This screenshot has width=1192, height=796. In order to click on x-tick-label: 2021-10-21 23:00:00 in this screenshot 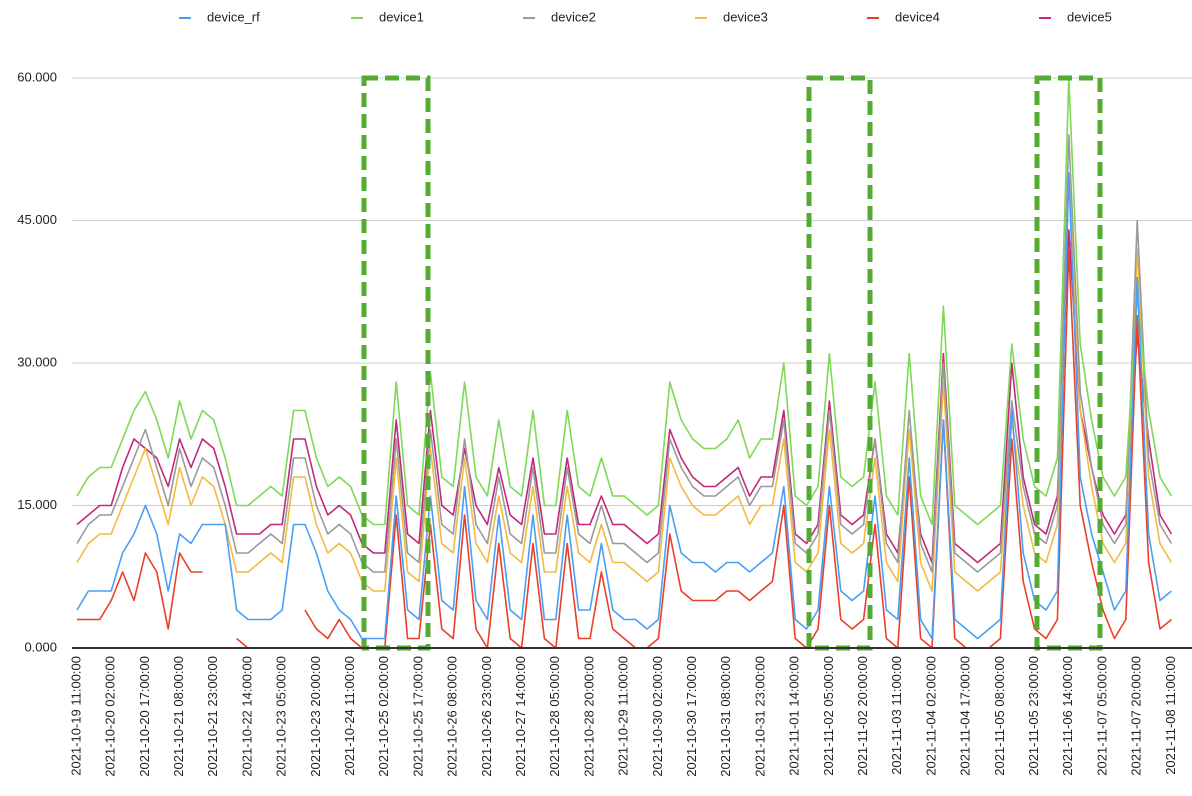, I will do `click(212, 716)`.